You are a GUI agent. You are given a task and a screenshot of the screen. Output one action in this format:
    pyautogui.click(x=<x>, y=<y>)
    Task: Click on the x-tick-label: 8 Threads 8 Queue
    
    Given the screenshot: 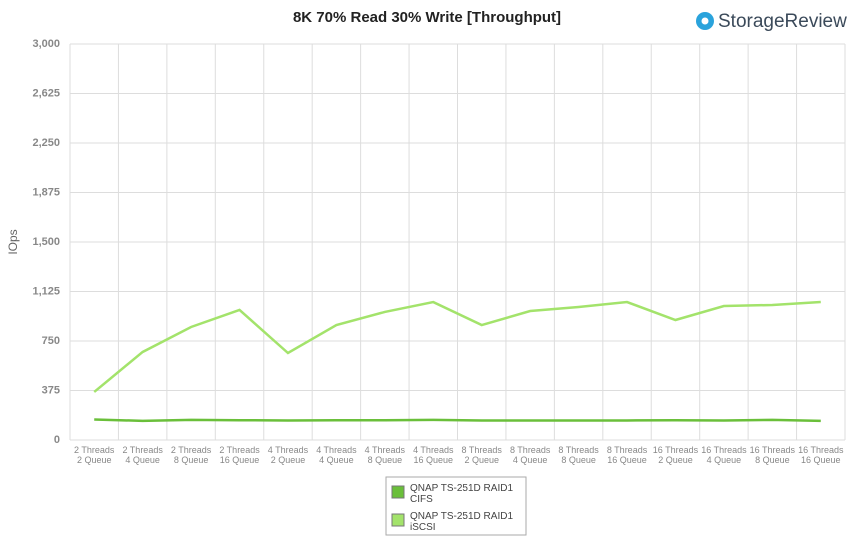 What is the action you would take?
    pyautogui.click(x=578, y=455)
    